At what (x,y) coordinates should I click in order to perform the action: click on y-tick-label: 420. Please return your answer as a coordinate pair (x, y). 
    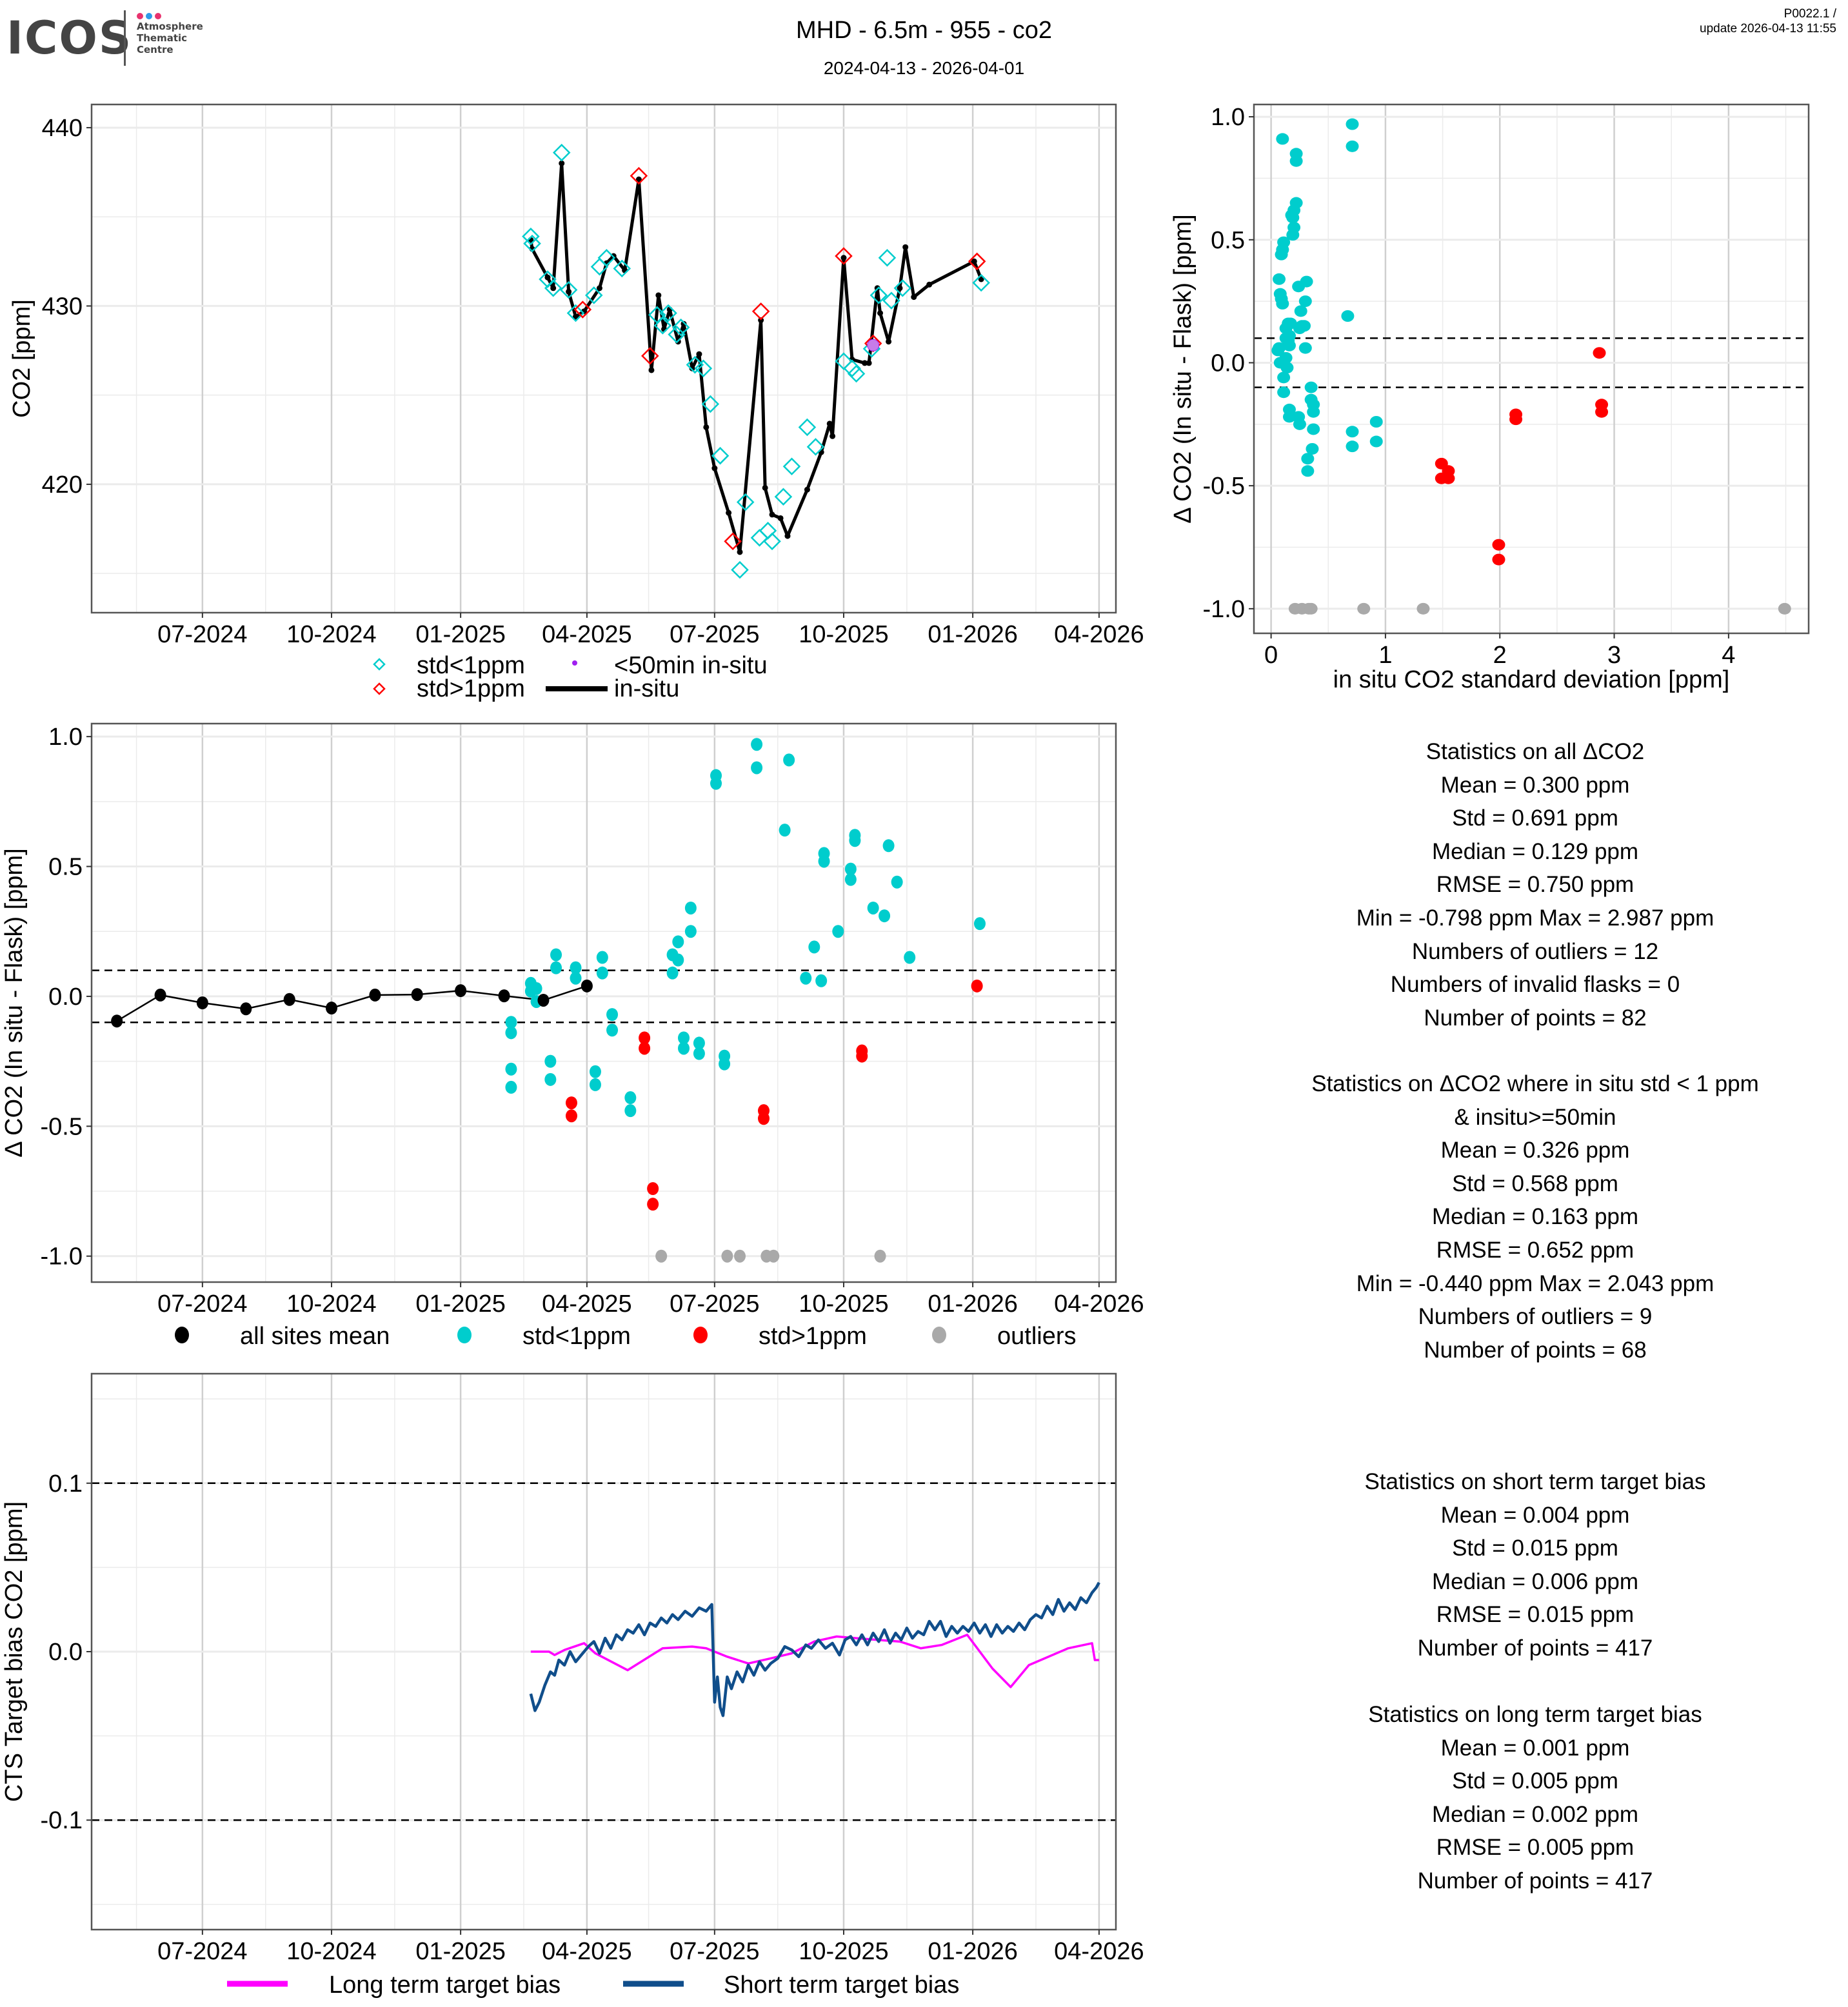
    Looking at the image, I should click on (63, 485).